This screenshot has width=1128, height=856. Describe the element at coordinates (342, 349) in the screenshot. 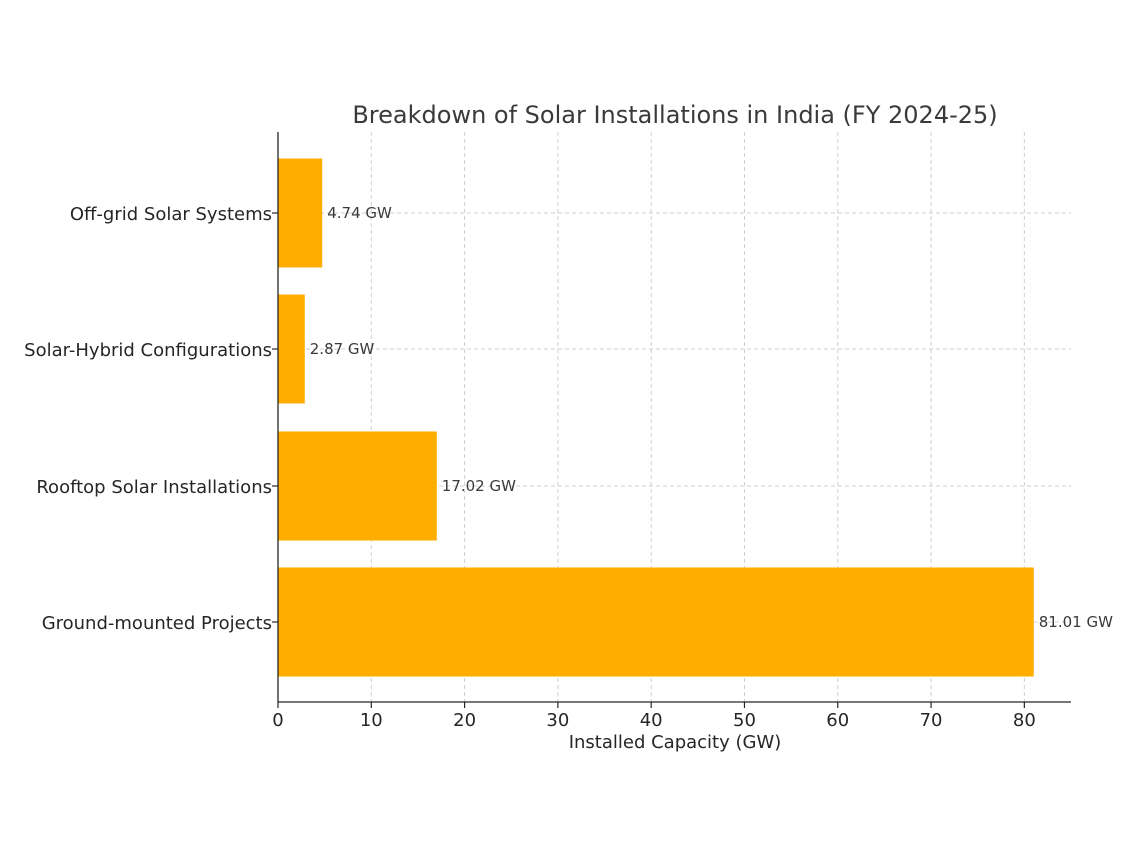

I see `data-label: 2.87 GW` at that location.